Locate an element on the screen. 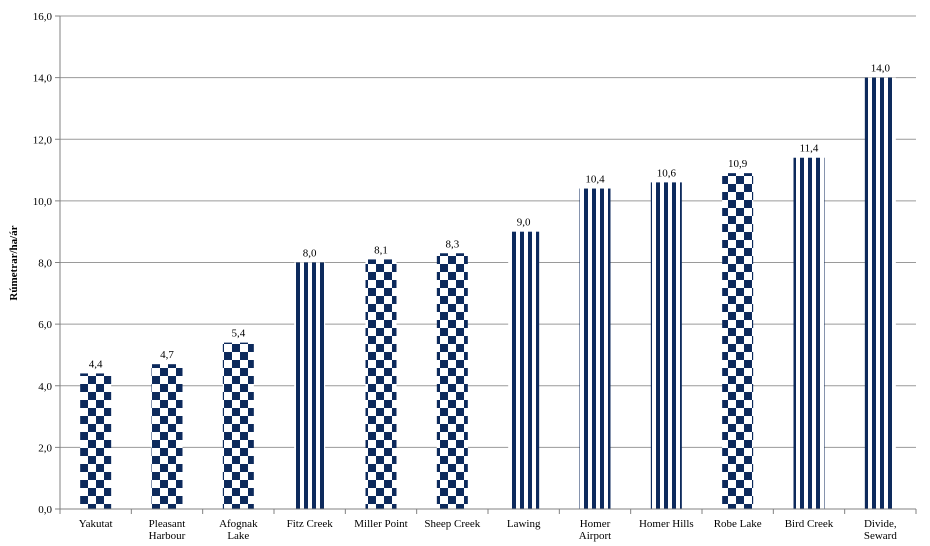  x-tick-label: Bird Creek is located at coordinates (809, 524).